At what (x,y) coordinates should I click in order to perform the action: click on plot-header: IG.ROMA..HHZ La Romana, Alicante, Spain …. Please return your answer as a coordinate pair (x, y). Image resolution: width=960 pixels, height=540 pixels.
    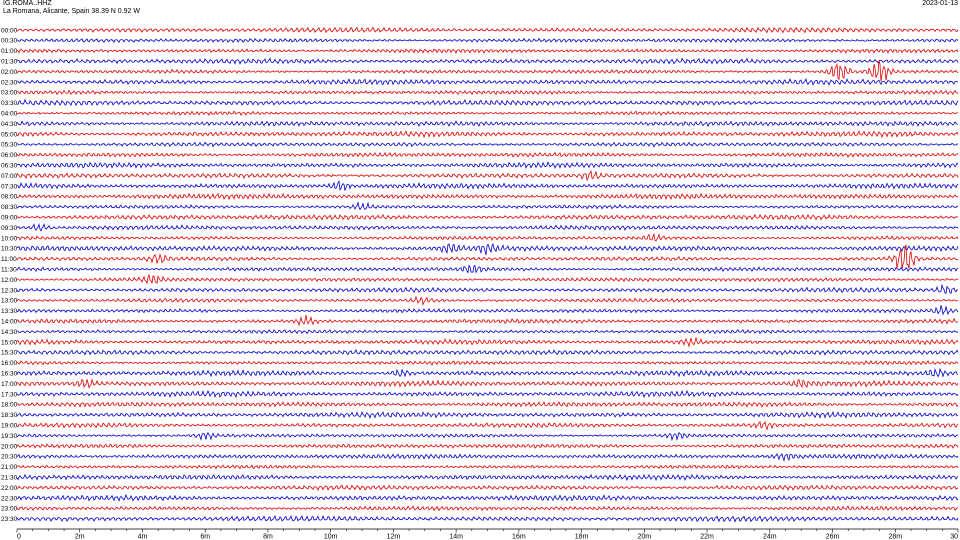
    Looking at the image, I should click on (480, 10).